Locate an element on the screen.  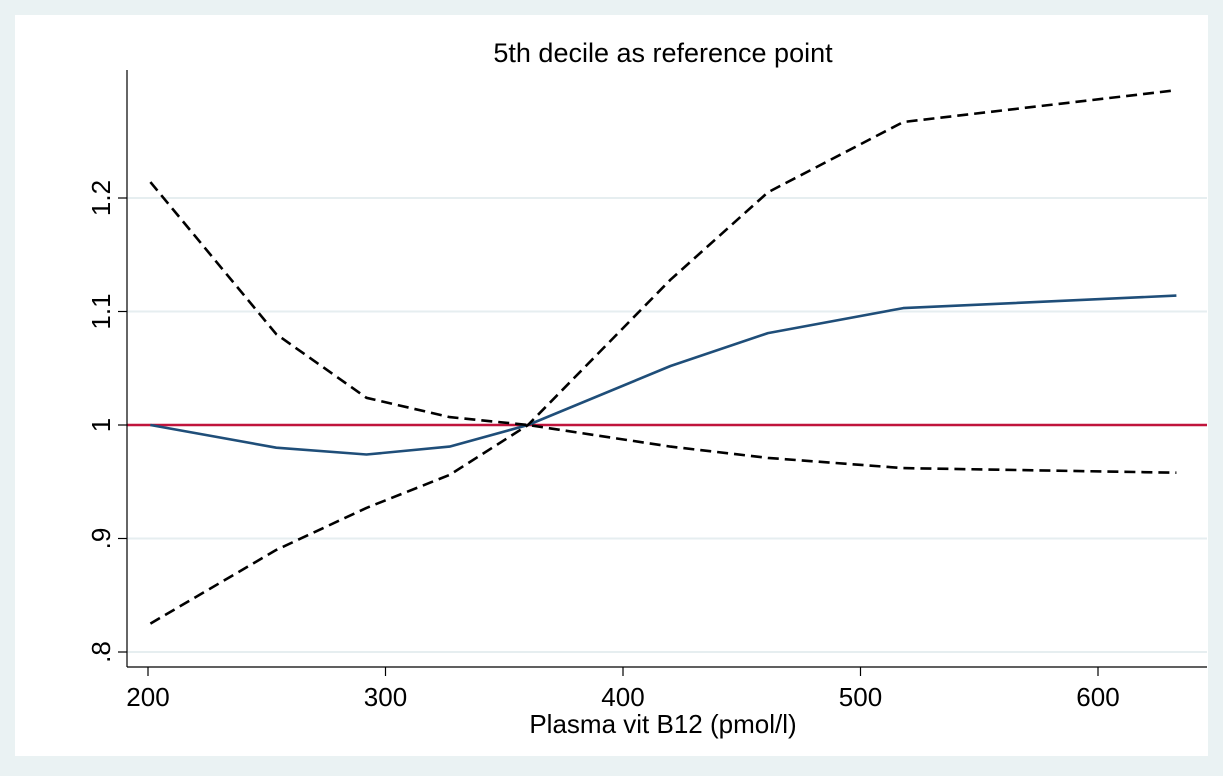
x-tick-label: 600 is located at coordinates (1097, 697).